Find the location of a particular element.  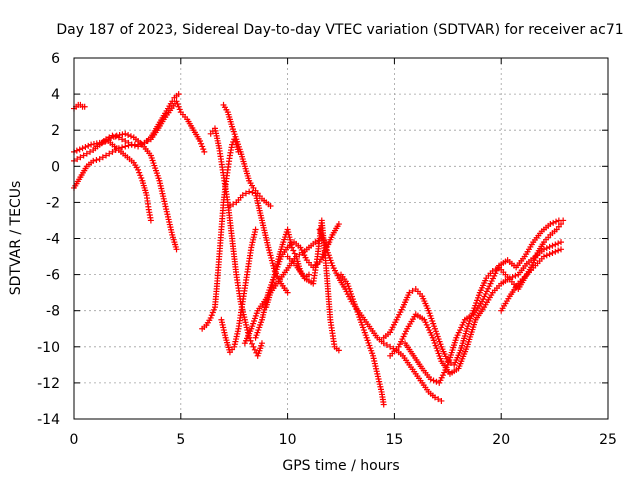

x-tick-label: 25 is located at coordinates (608, 440).